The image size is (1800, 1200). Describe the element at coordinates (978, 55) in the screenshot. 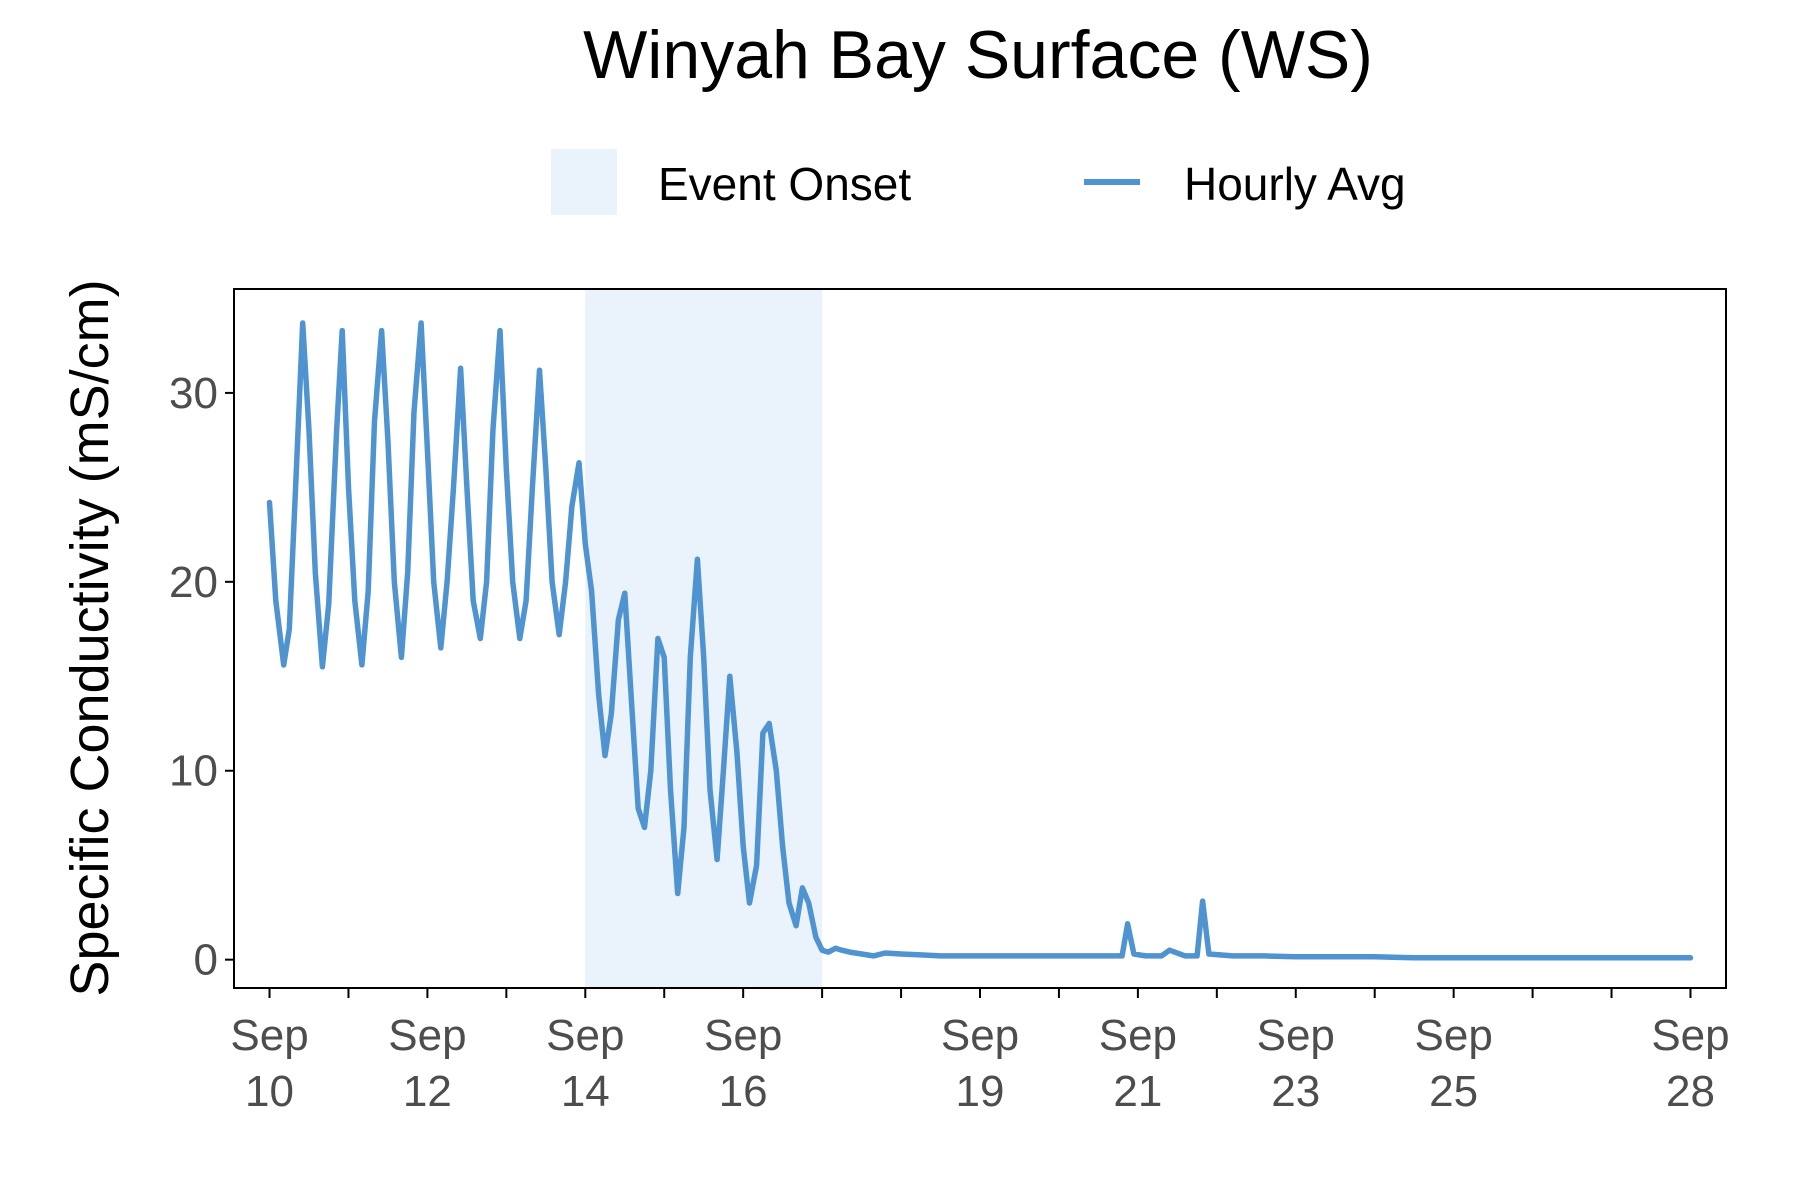

I see `chart-title: Winyah Bay Surface (WS)` at that location.